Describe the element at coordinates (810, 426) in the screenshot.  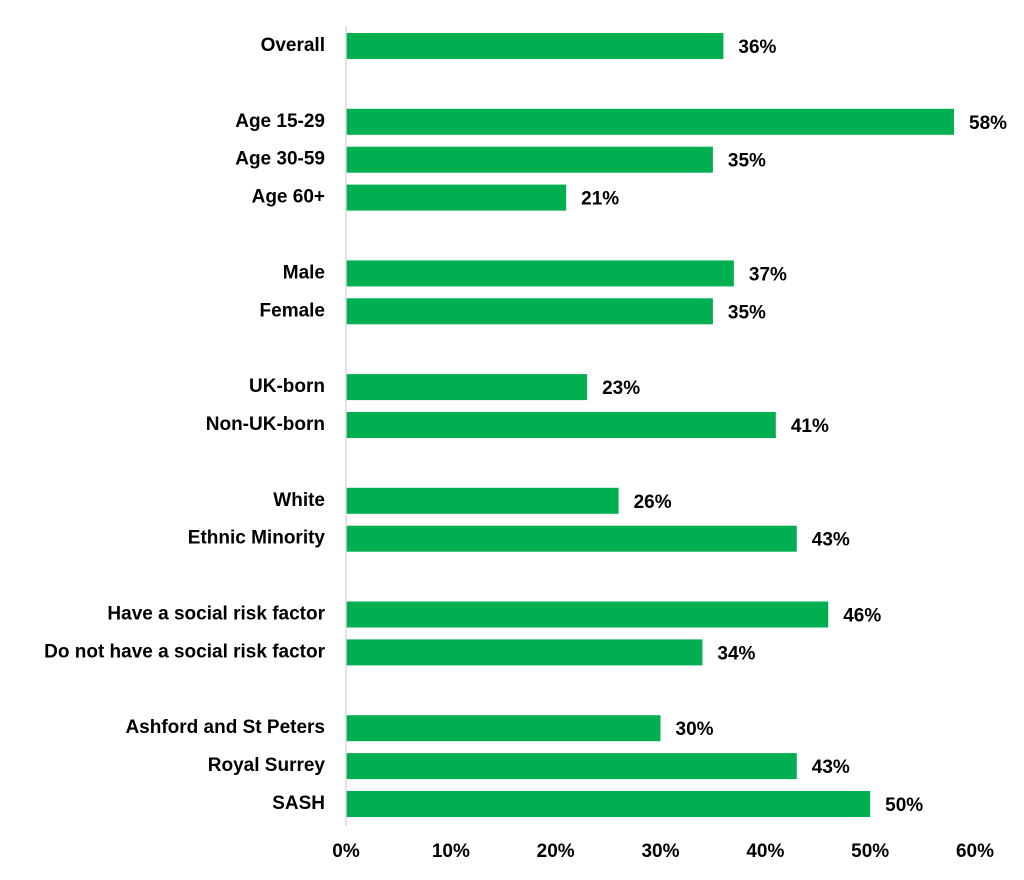
I see `data-label: 41%` at that location.